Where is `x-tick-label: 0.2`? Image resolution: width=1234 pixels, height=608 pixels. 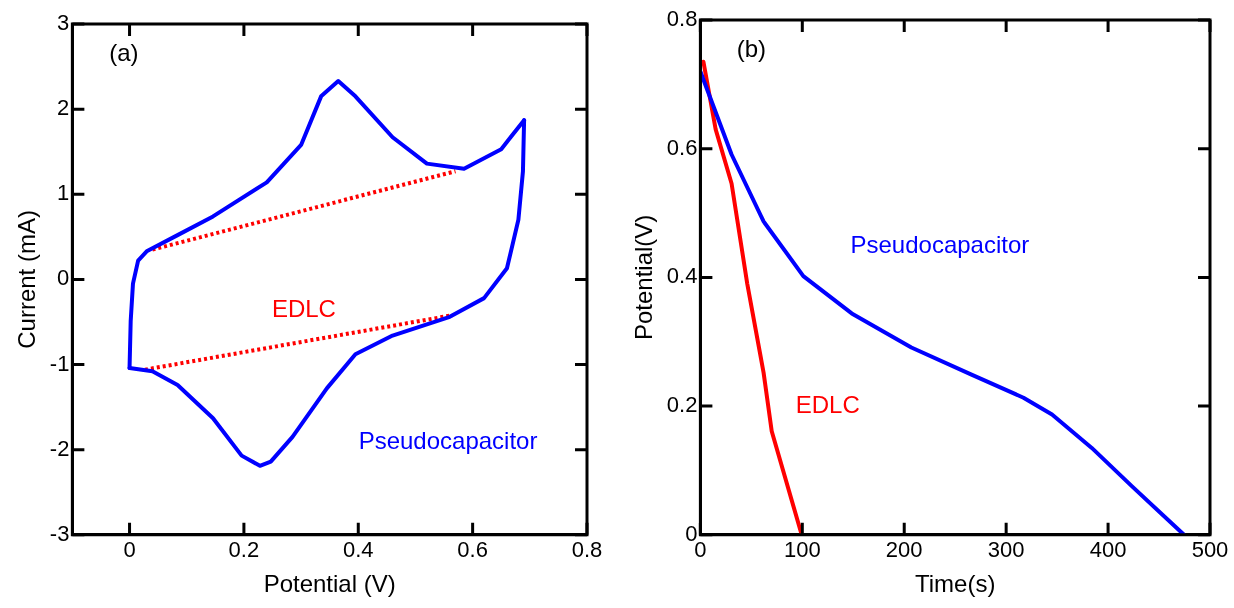
x-tick-label: 0.2 is located at coordinates (244, 550).